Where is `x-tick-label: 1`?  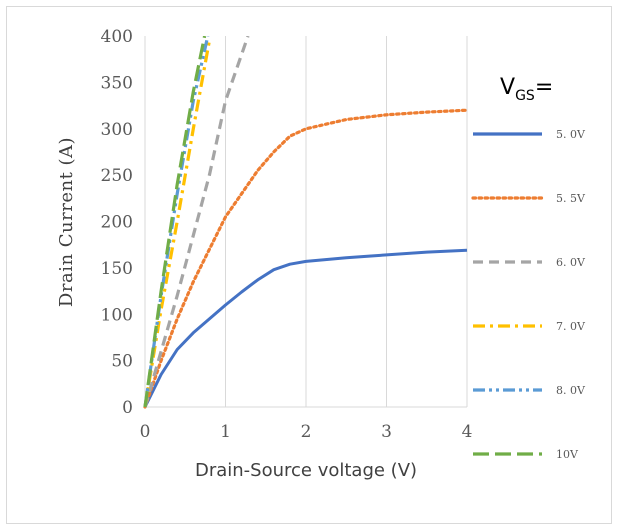 x-tick-label: 1 is located at coordinates (225, 432).